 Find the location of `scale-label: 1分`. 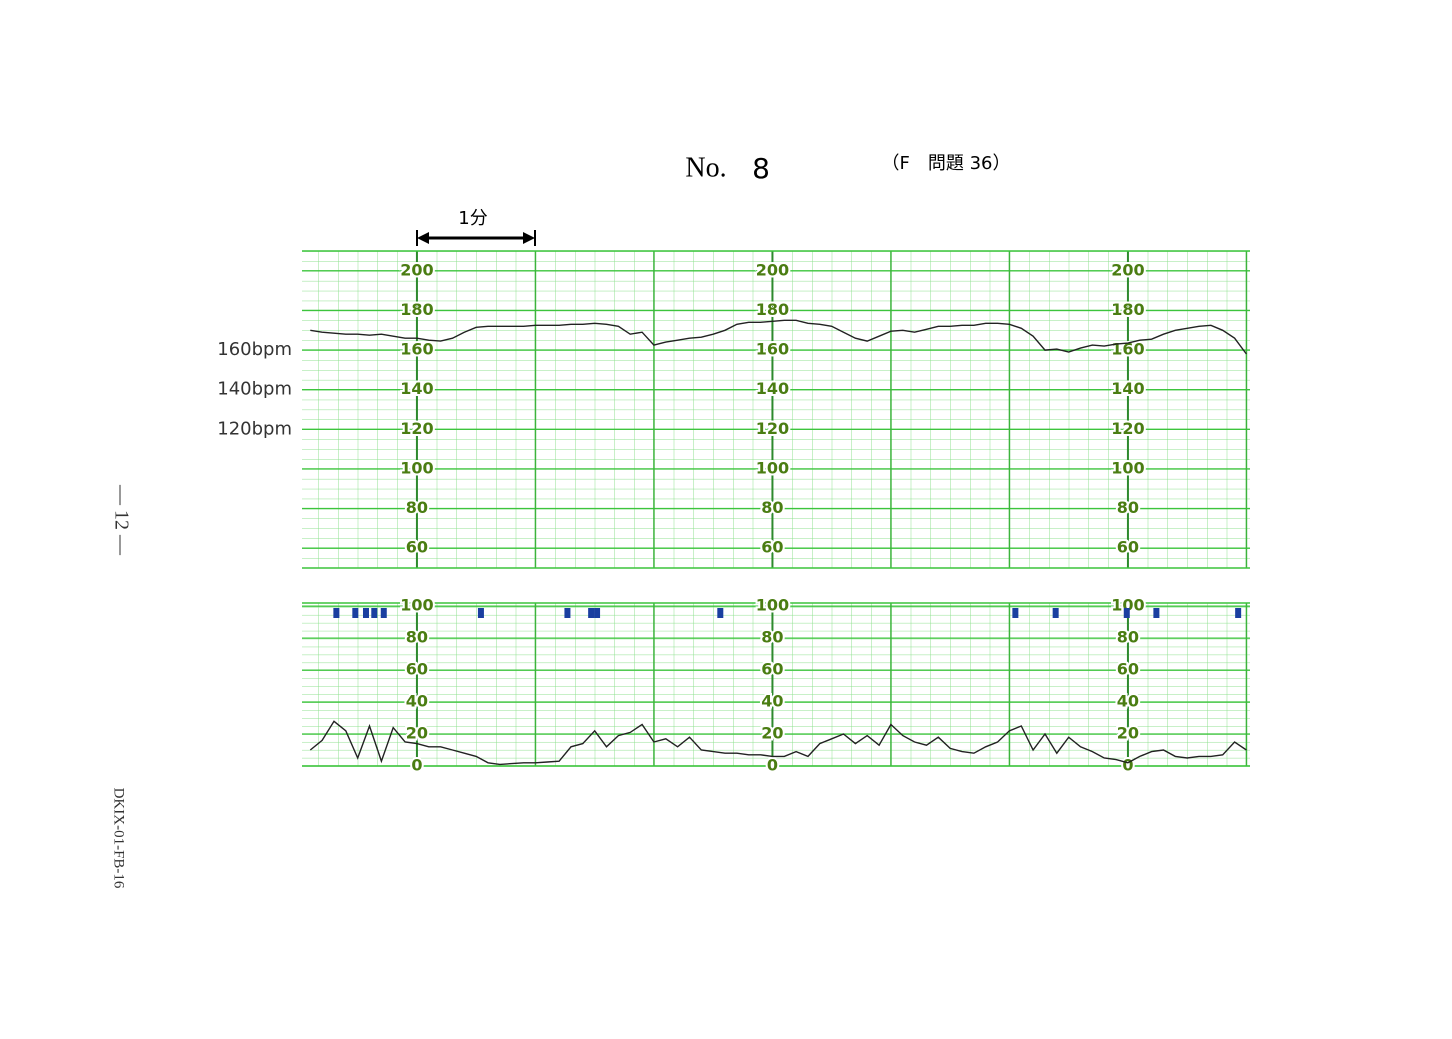

scale-label: 1分 is located at coordinates (472, 218).